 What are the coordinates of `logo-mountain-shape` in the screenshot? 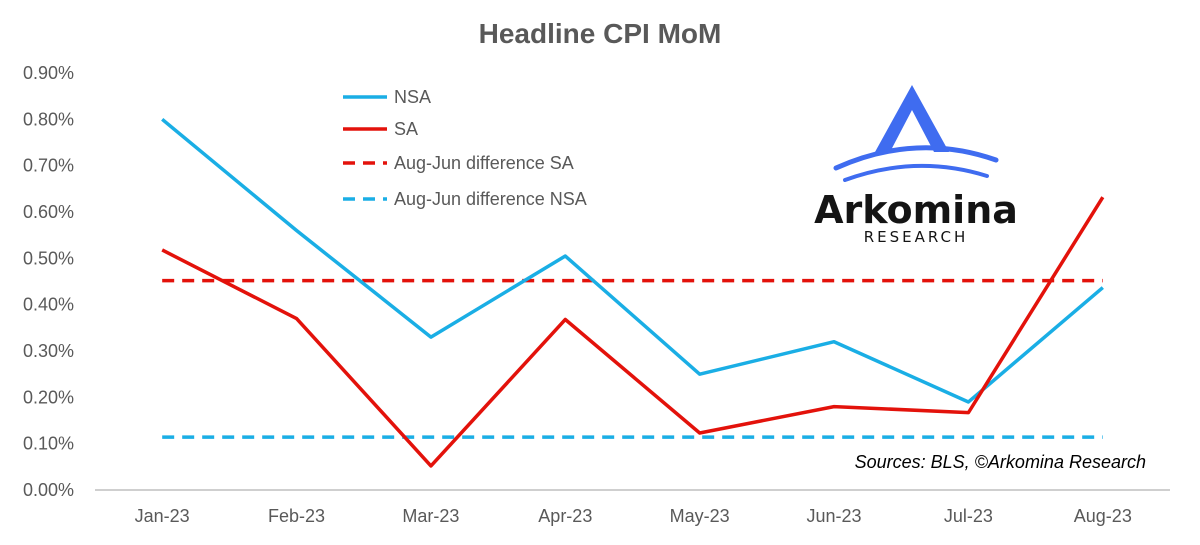 It's located at (912, 118).